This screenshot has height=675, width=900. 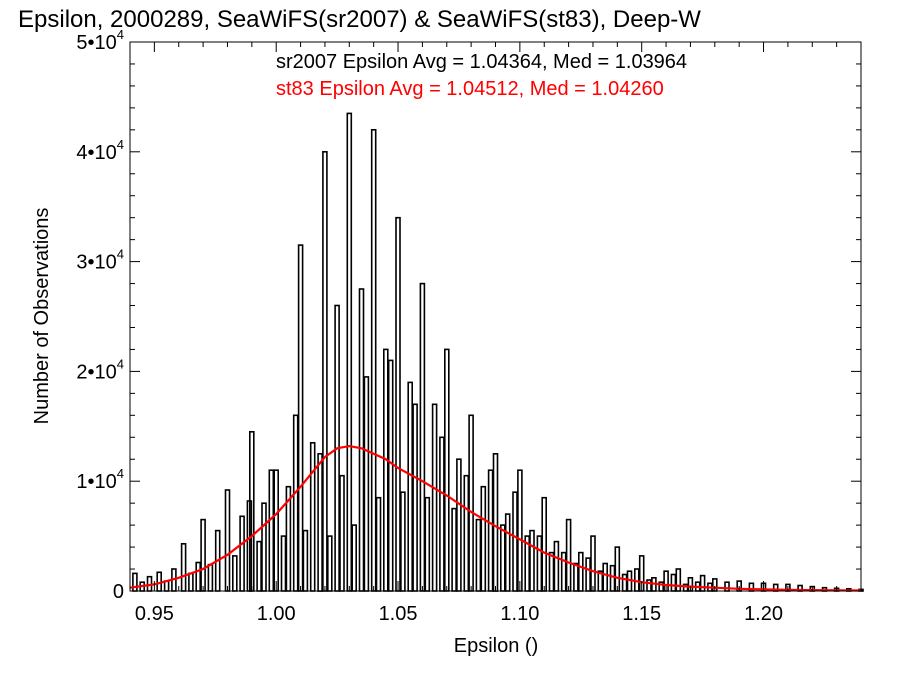 What do you see at coordinates (519, 614) in the screenshot?
I see `x-tick-label: 1.10` at bounding box center [519, 614].